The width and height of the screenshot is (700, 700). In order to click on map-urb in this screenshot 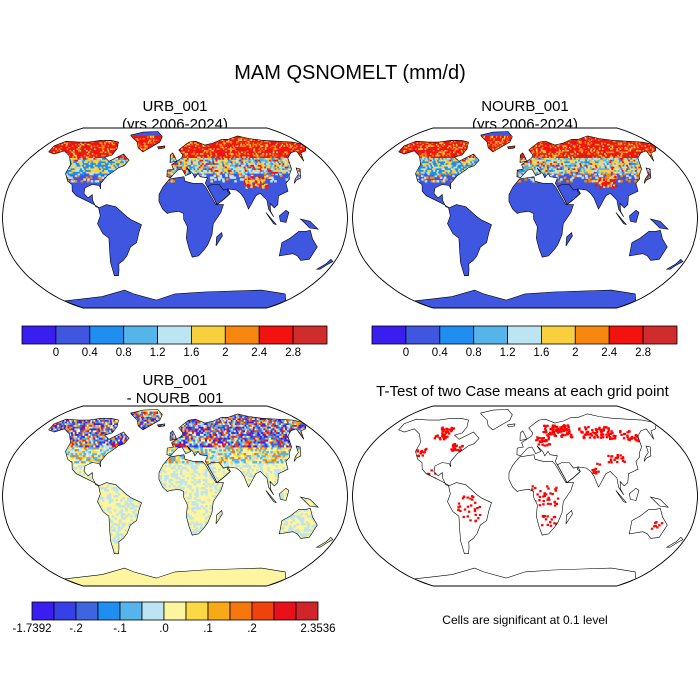, I will do `click(175, 218)`.